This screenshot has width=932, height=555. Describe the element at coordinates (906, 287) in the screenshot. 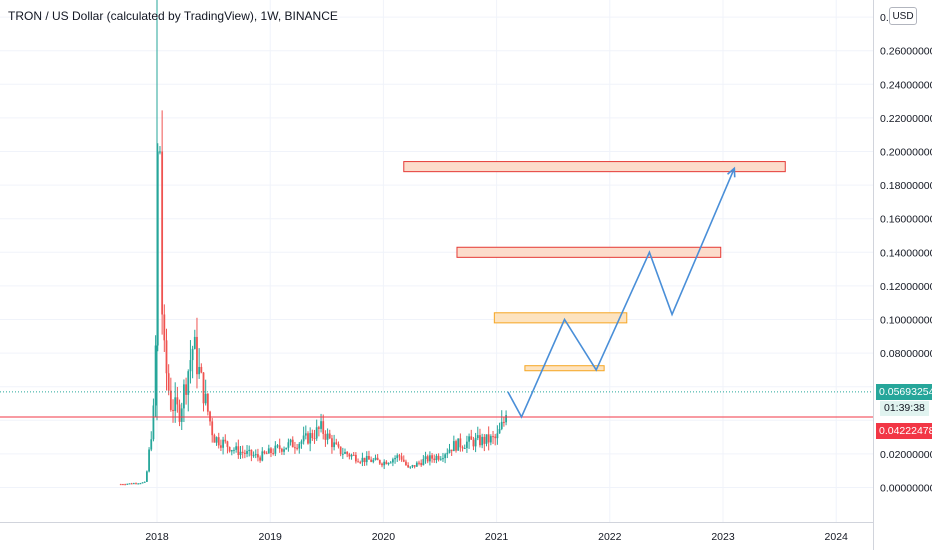

I see `price-tick-label: 0.12000000` at that location.